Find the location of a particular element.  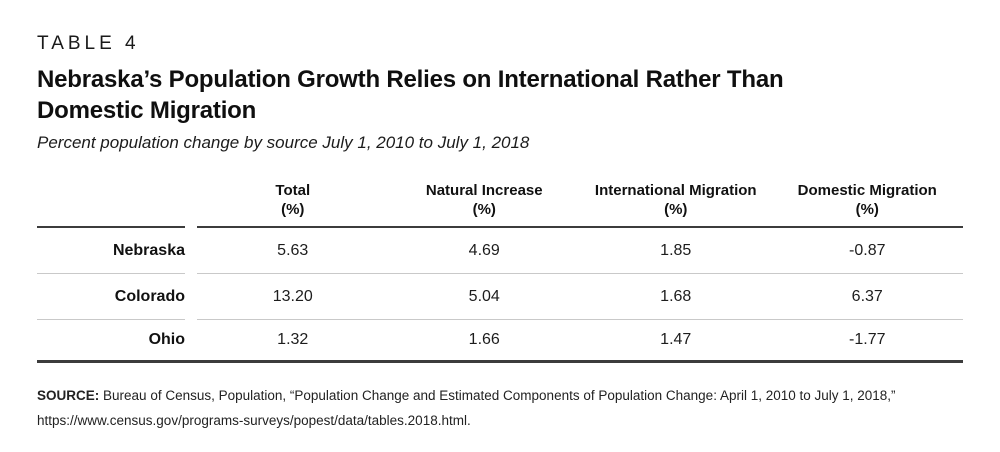

cell-value: 5.04 is located at coordinates (484, 296).